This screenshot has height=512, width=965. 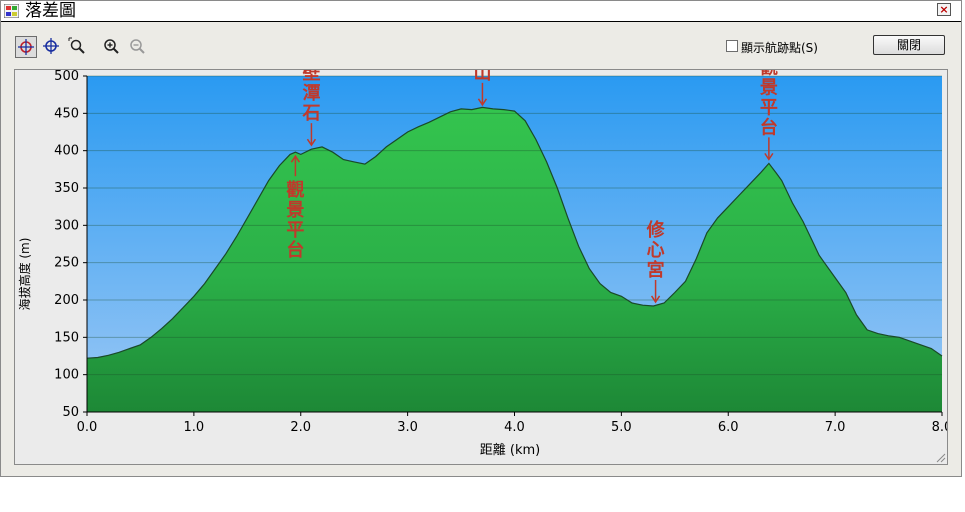 What do you see at coordinates (728, 427) in the screenshot?
I see `x-tick-label: 6.0` at bounding box center [728, 427].